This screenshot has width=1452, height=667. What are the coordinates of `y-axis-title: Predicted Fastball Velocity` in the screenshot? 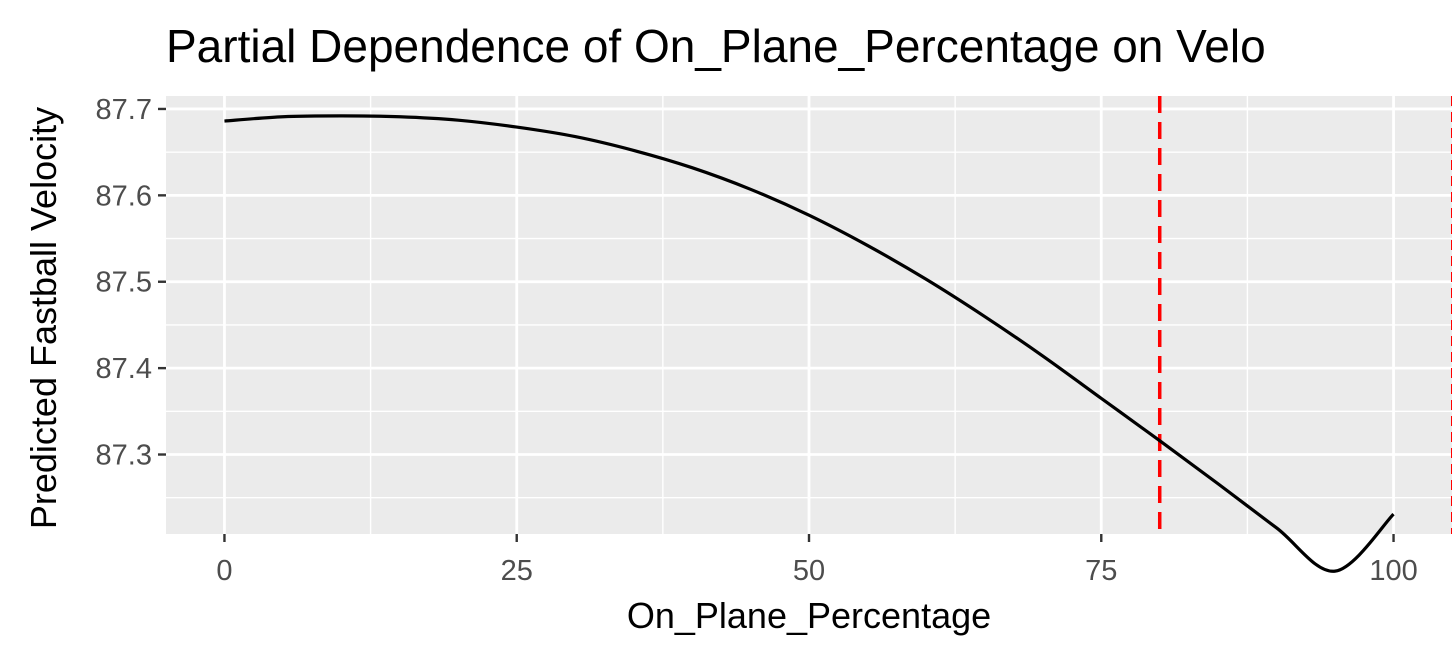 It's located at (43, 318).